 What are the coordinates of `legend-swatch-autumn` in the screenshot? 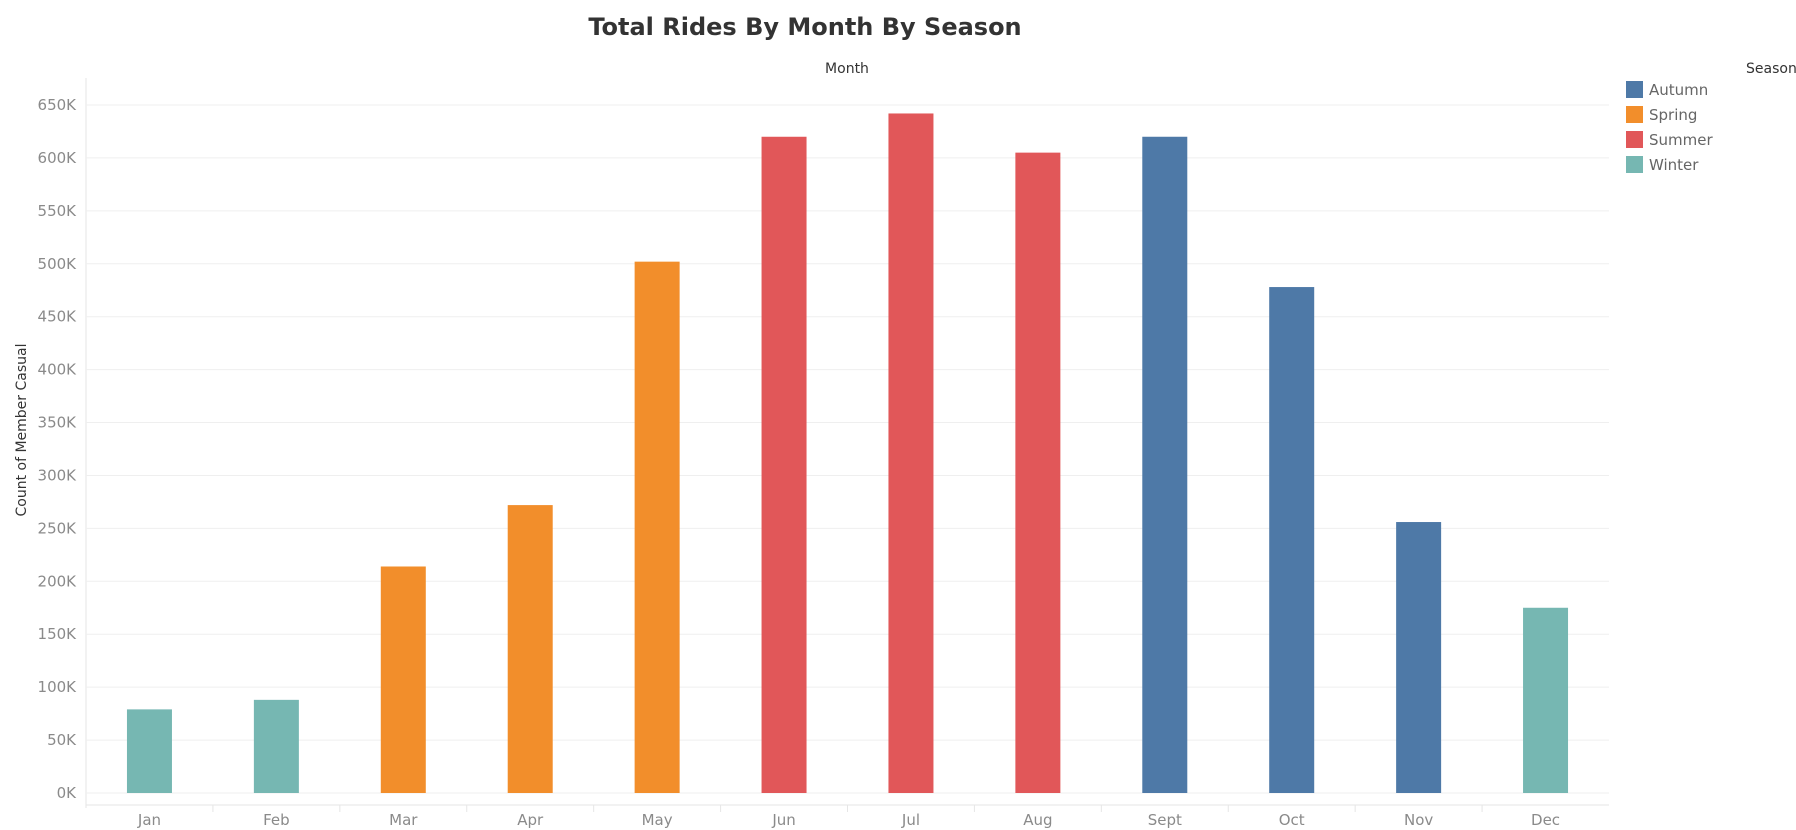 It's located at (1634, 89).